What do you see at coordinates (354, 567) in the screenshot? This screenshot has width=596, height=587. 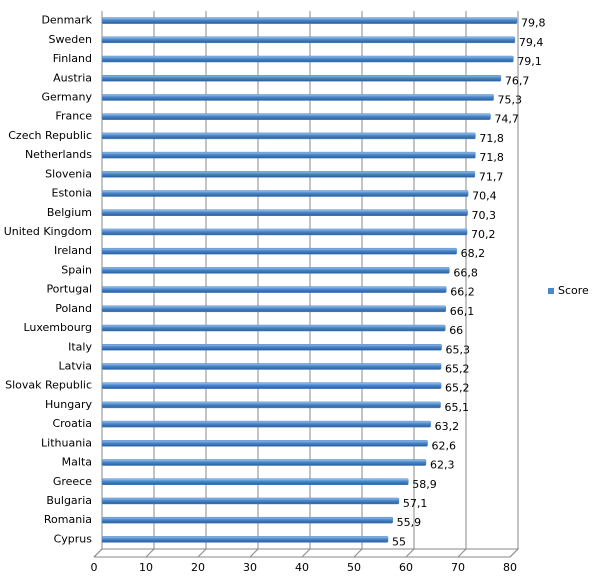 I see `x-tick-label: 50` at bounding box center [354, 567].